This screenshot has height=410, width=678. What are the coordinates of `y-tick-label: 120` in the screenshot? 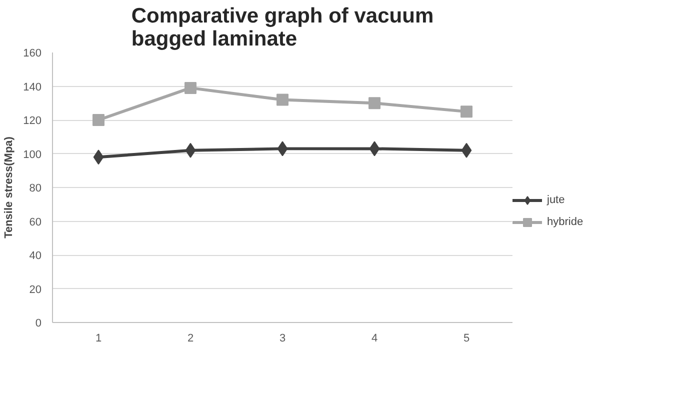 It's located at (32, 121).